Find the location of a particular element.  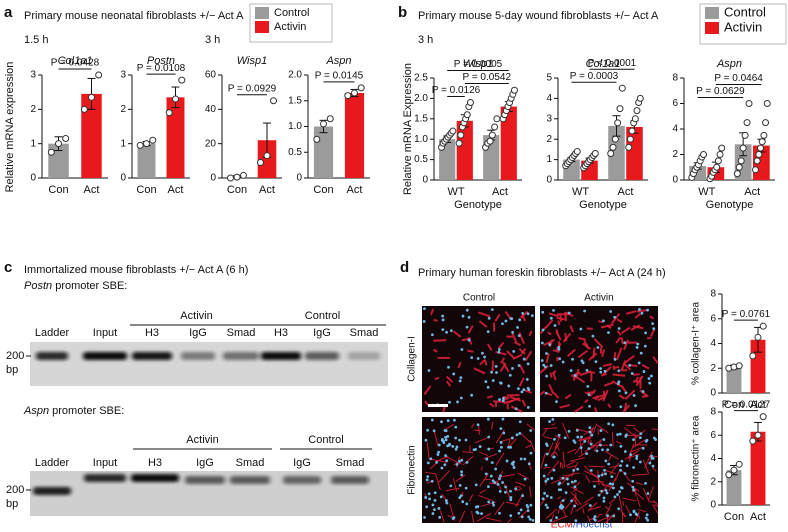

group-label: Activin is located at coordinates (202, 440).